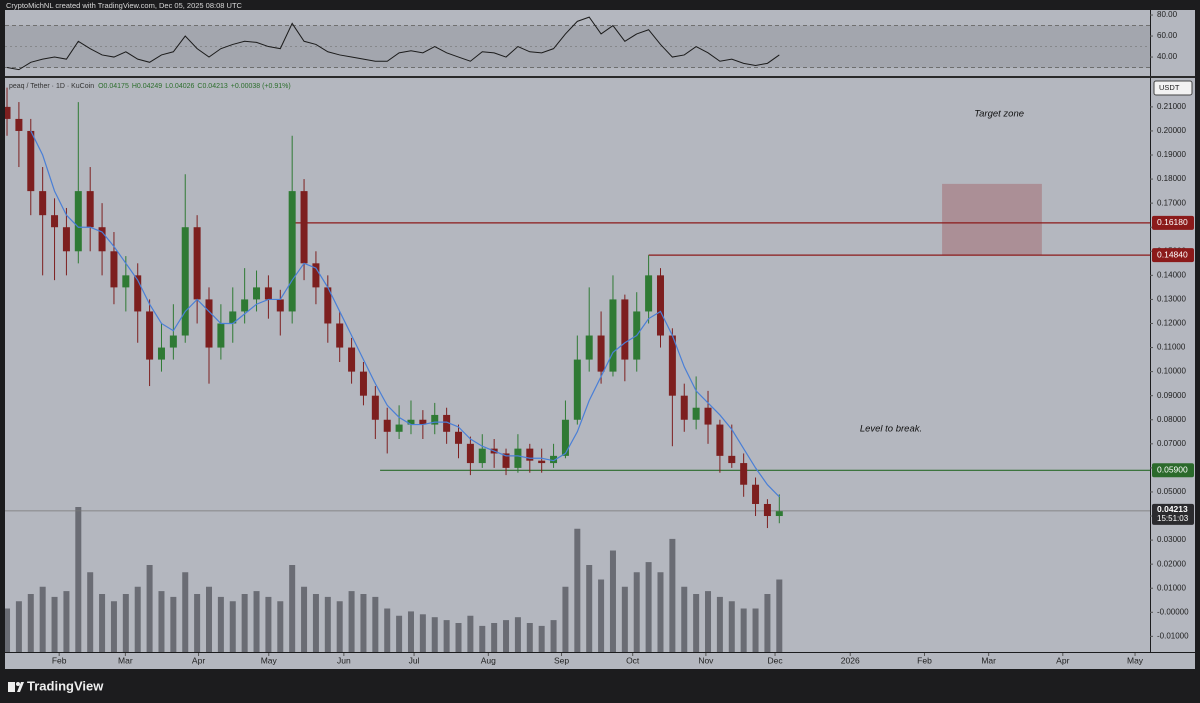 Image resolution: width=1200 pixels, height=703 pixels. Describe the element at coordinates (1172, 470) in the screenshot. I see `level-label: 0.05900` at that location.